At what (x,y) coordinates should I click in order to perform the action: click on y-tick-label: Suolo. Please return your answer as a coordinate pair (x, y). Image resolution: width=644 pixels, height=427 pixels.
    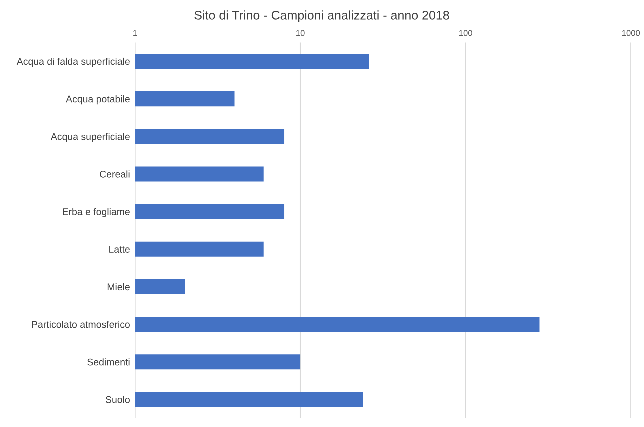
    Looking at the image, I should click on (118, 400).